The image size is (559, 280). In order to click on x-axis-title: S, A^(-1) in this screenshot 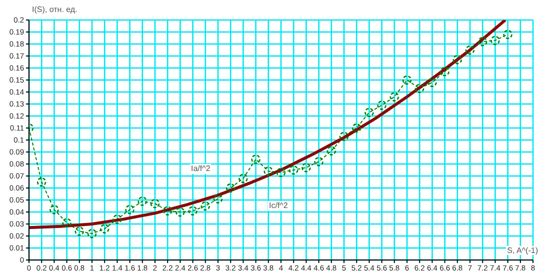, I will do `click(522, 250)`.